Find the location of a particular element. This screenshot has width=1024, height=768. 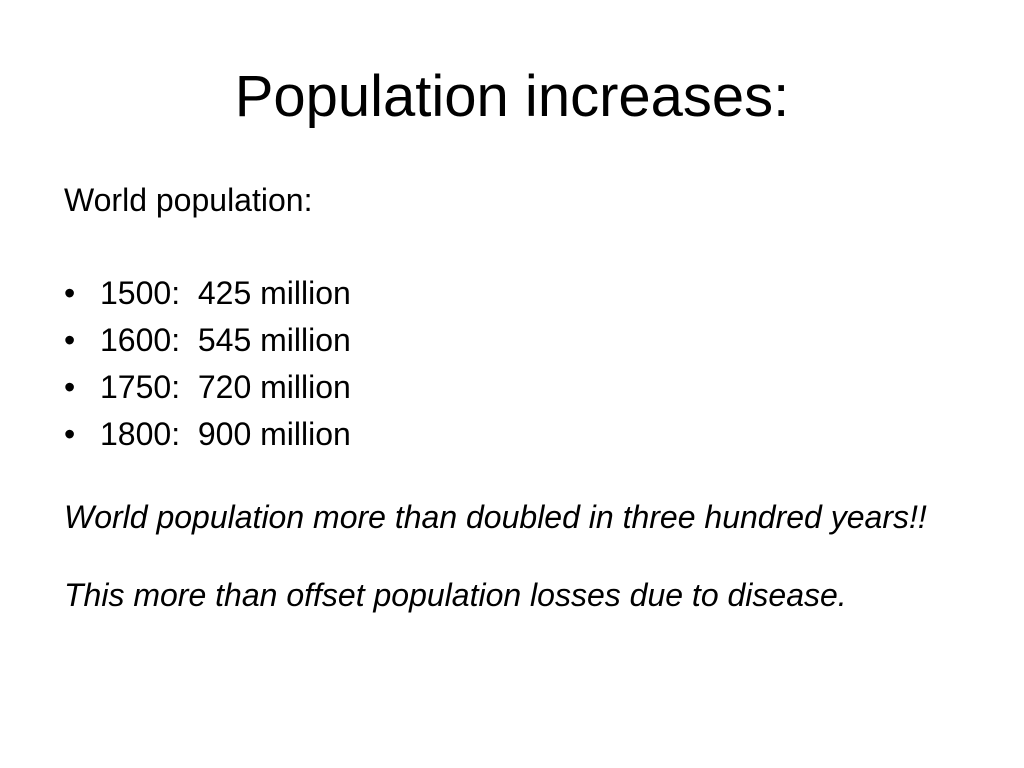

list-item-text: 1500: 425 million is located at coordinates (225, 293).